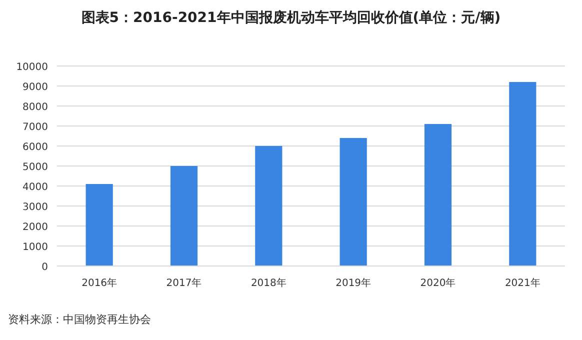 The image size is (582, 340). I want to click on text: 资料来源：中国物资再生协会, so click(79, 319).